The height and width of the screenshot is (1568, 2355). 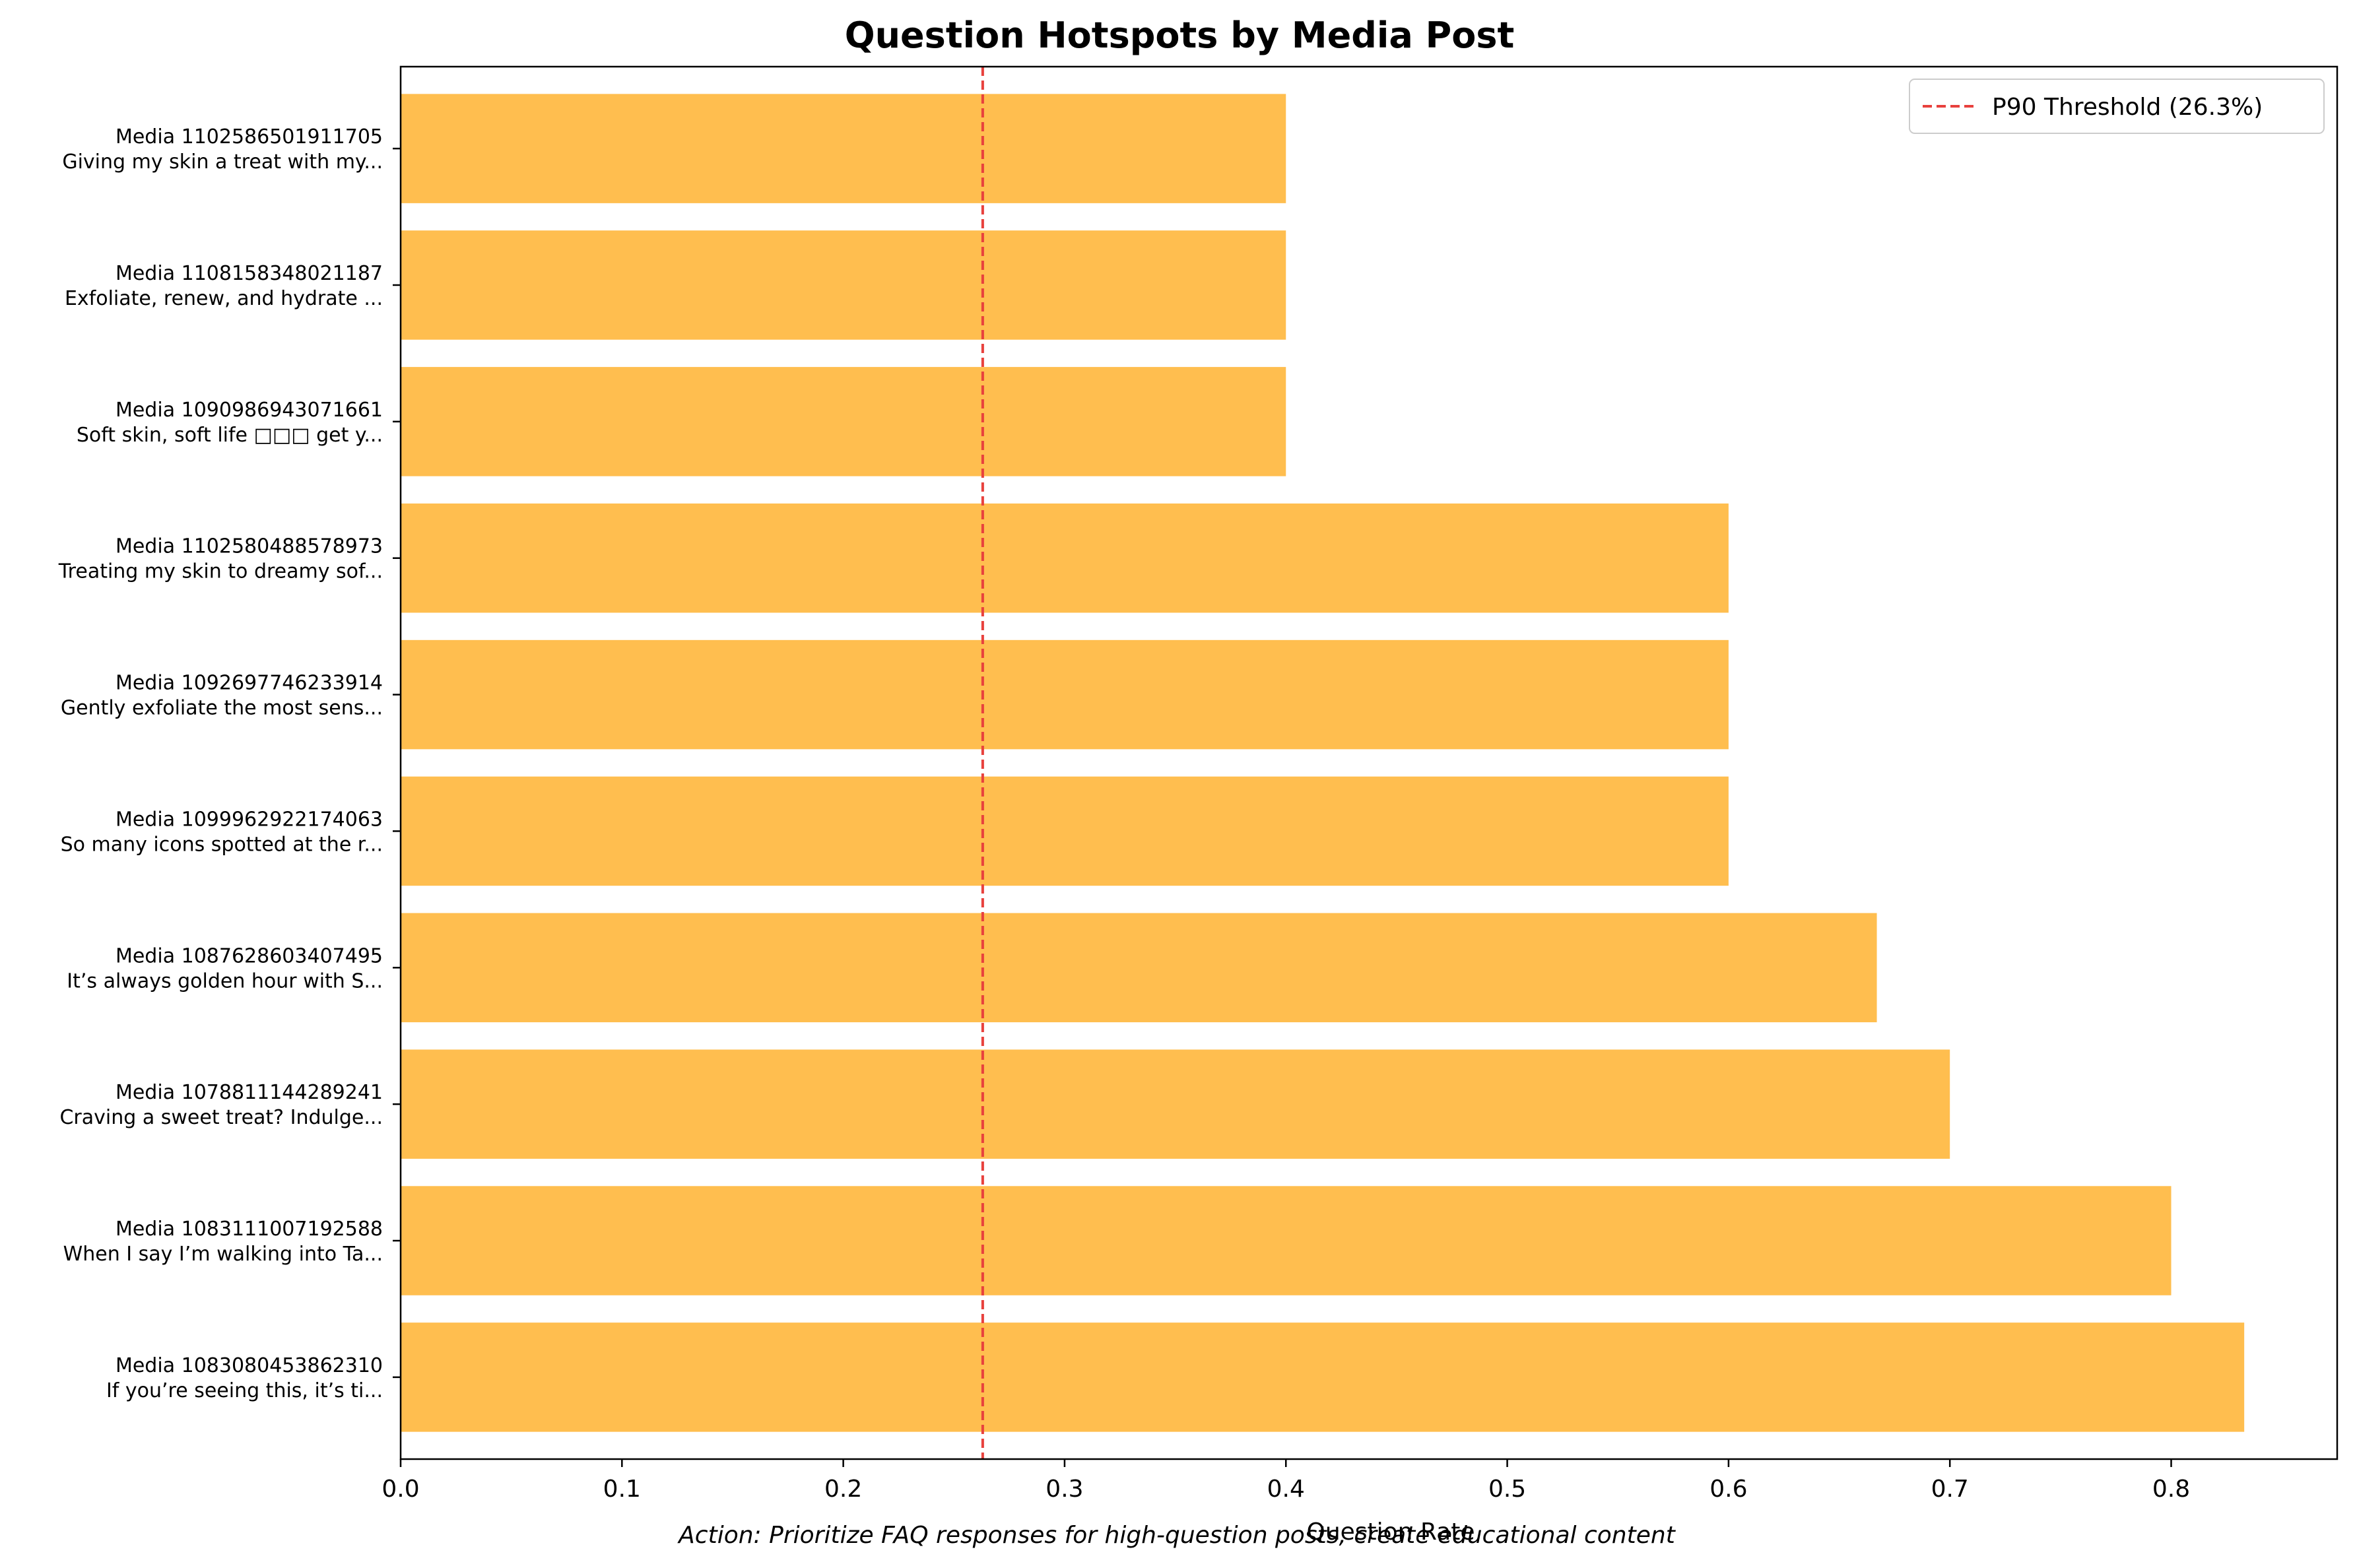 I want to click on legend: P90 Threshold (26.3%), so click(x=2117, y=106).